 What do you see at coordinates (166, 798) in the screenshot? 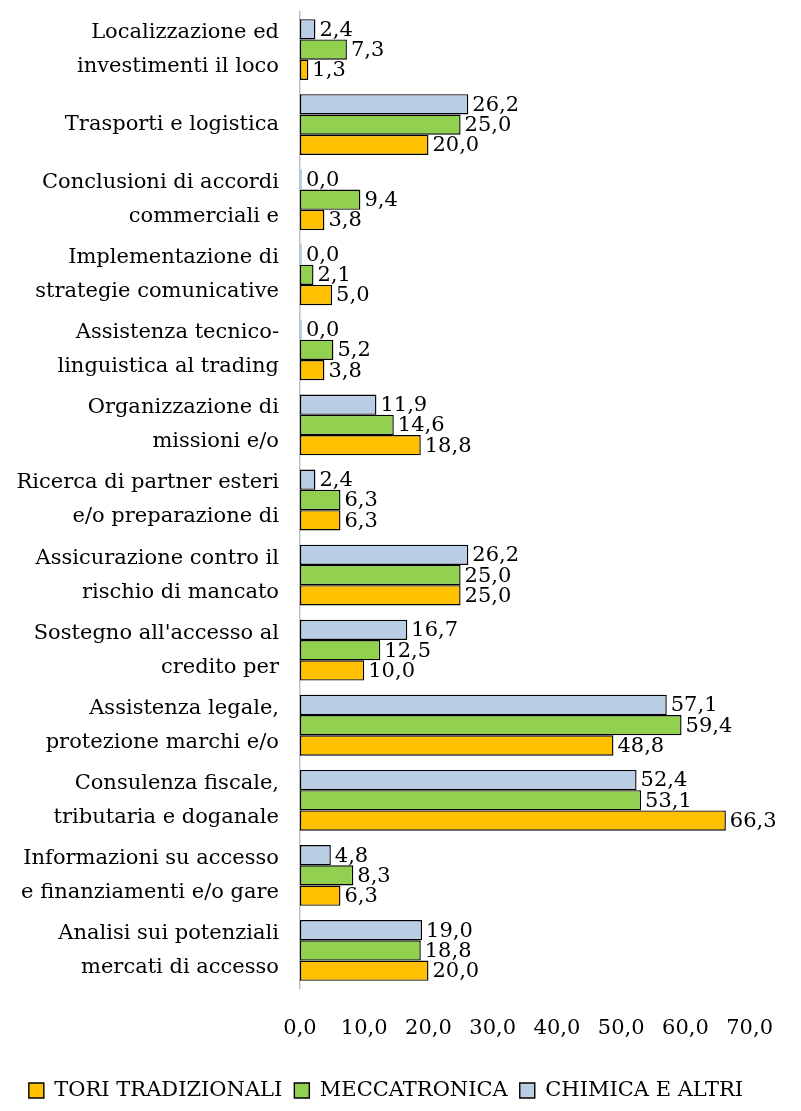
I see `y-tick-label: Consulenza fiscale, tributaria e doganale` at bounding box center [166, 798].